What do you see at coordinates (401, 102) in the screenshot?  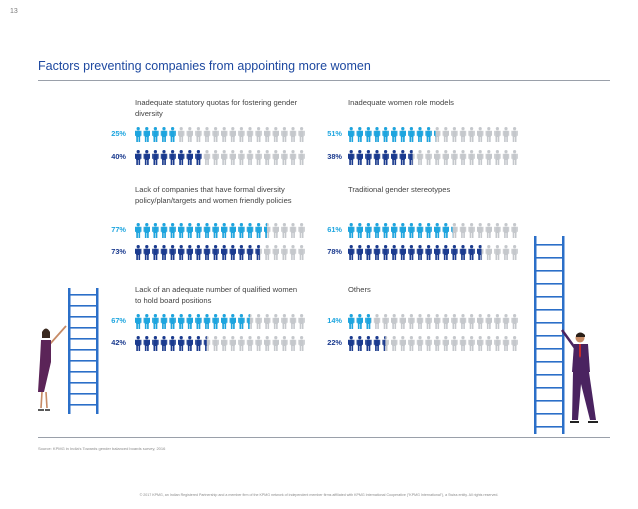 I see `panel-title-role-models: Inadequate women role models` at bounding box center [401, 102].